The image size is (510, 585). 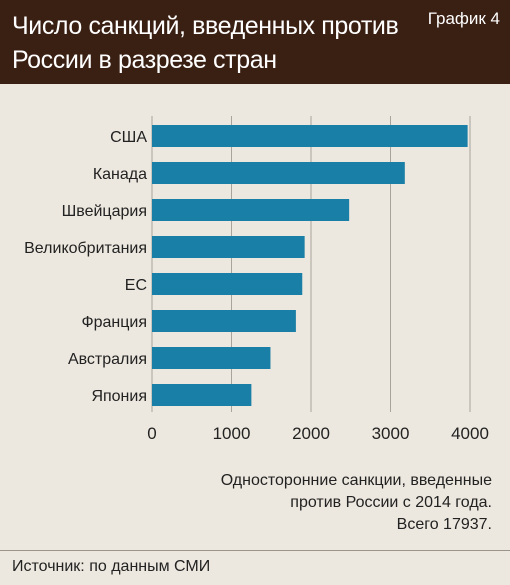 I want to click on category-label: США, so click(x=128, y=137).